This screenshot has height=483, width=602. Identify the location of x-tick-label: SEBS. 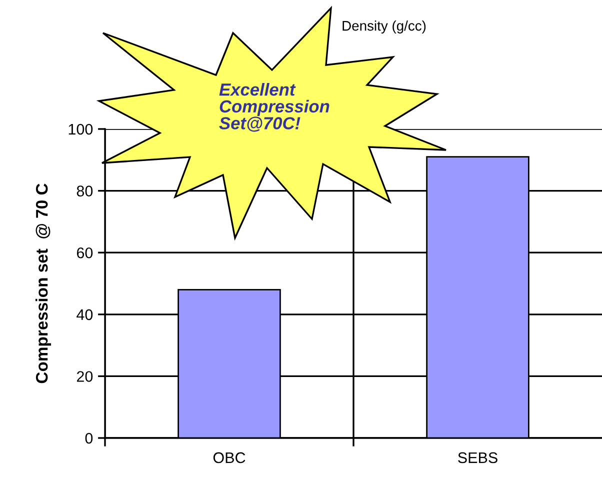
(478, 458).